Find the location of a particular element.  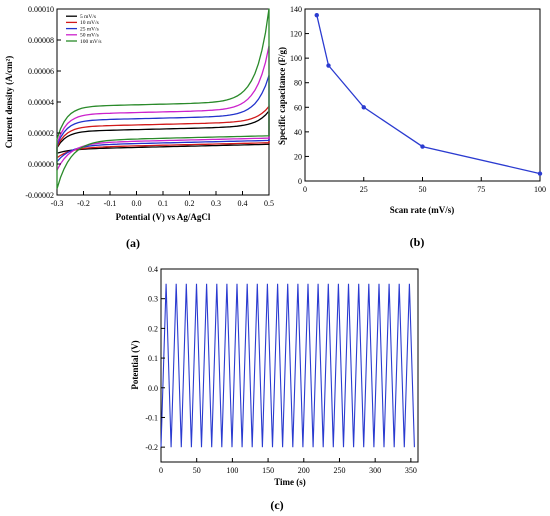

panel-c-series-group is located at coordinates (287, 365).